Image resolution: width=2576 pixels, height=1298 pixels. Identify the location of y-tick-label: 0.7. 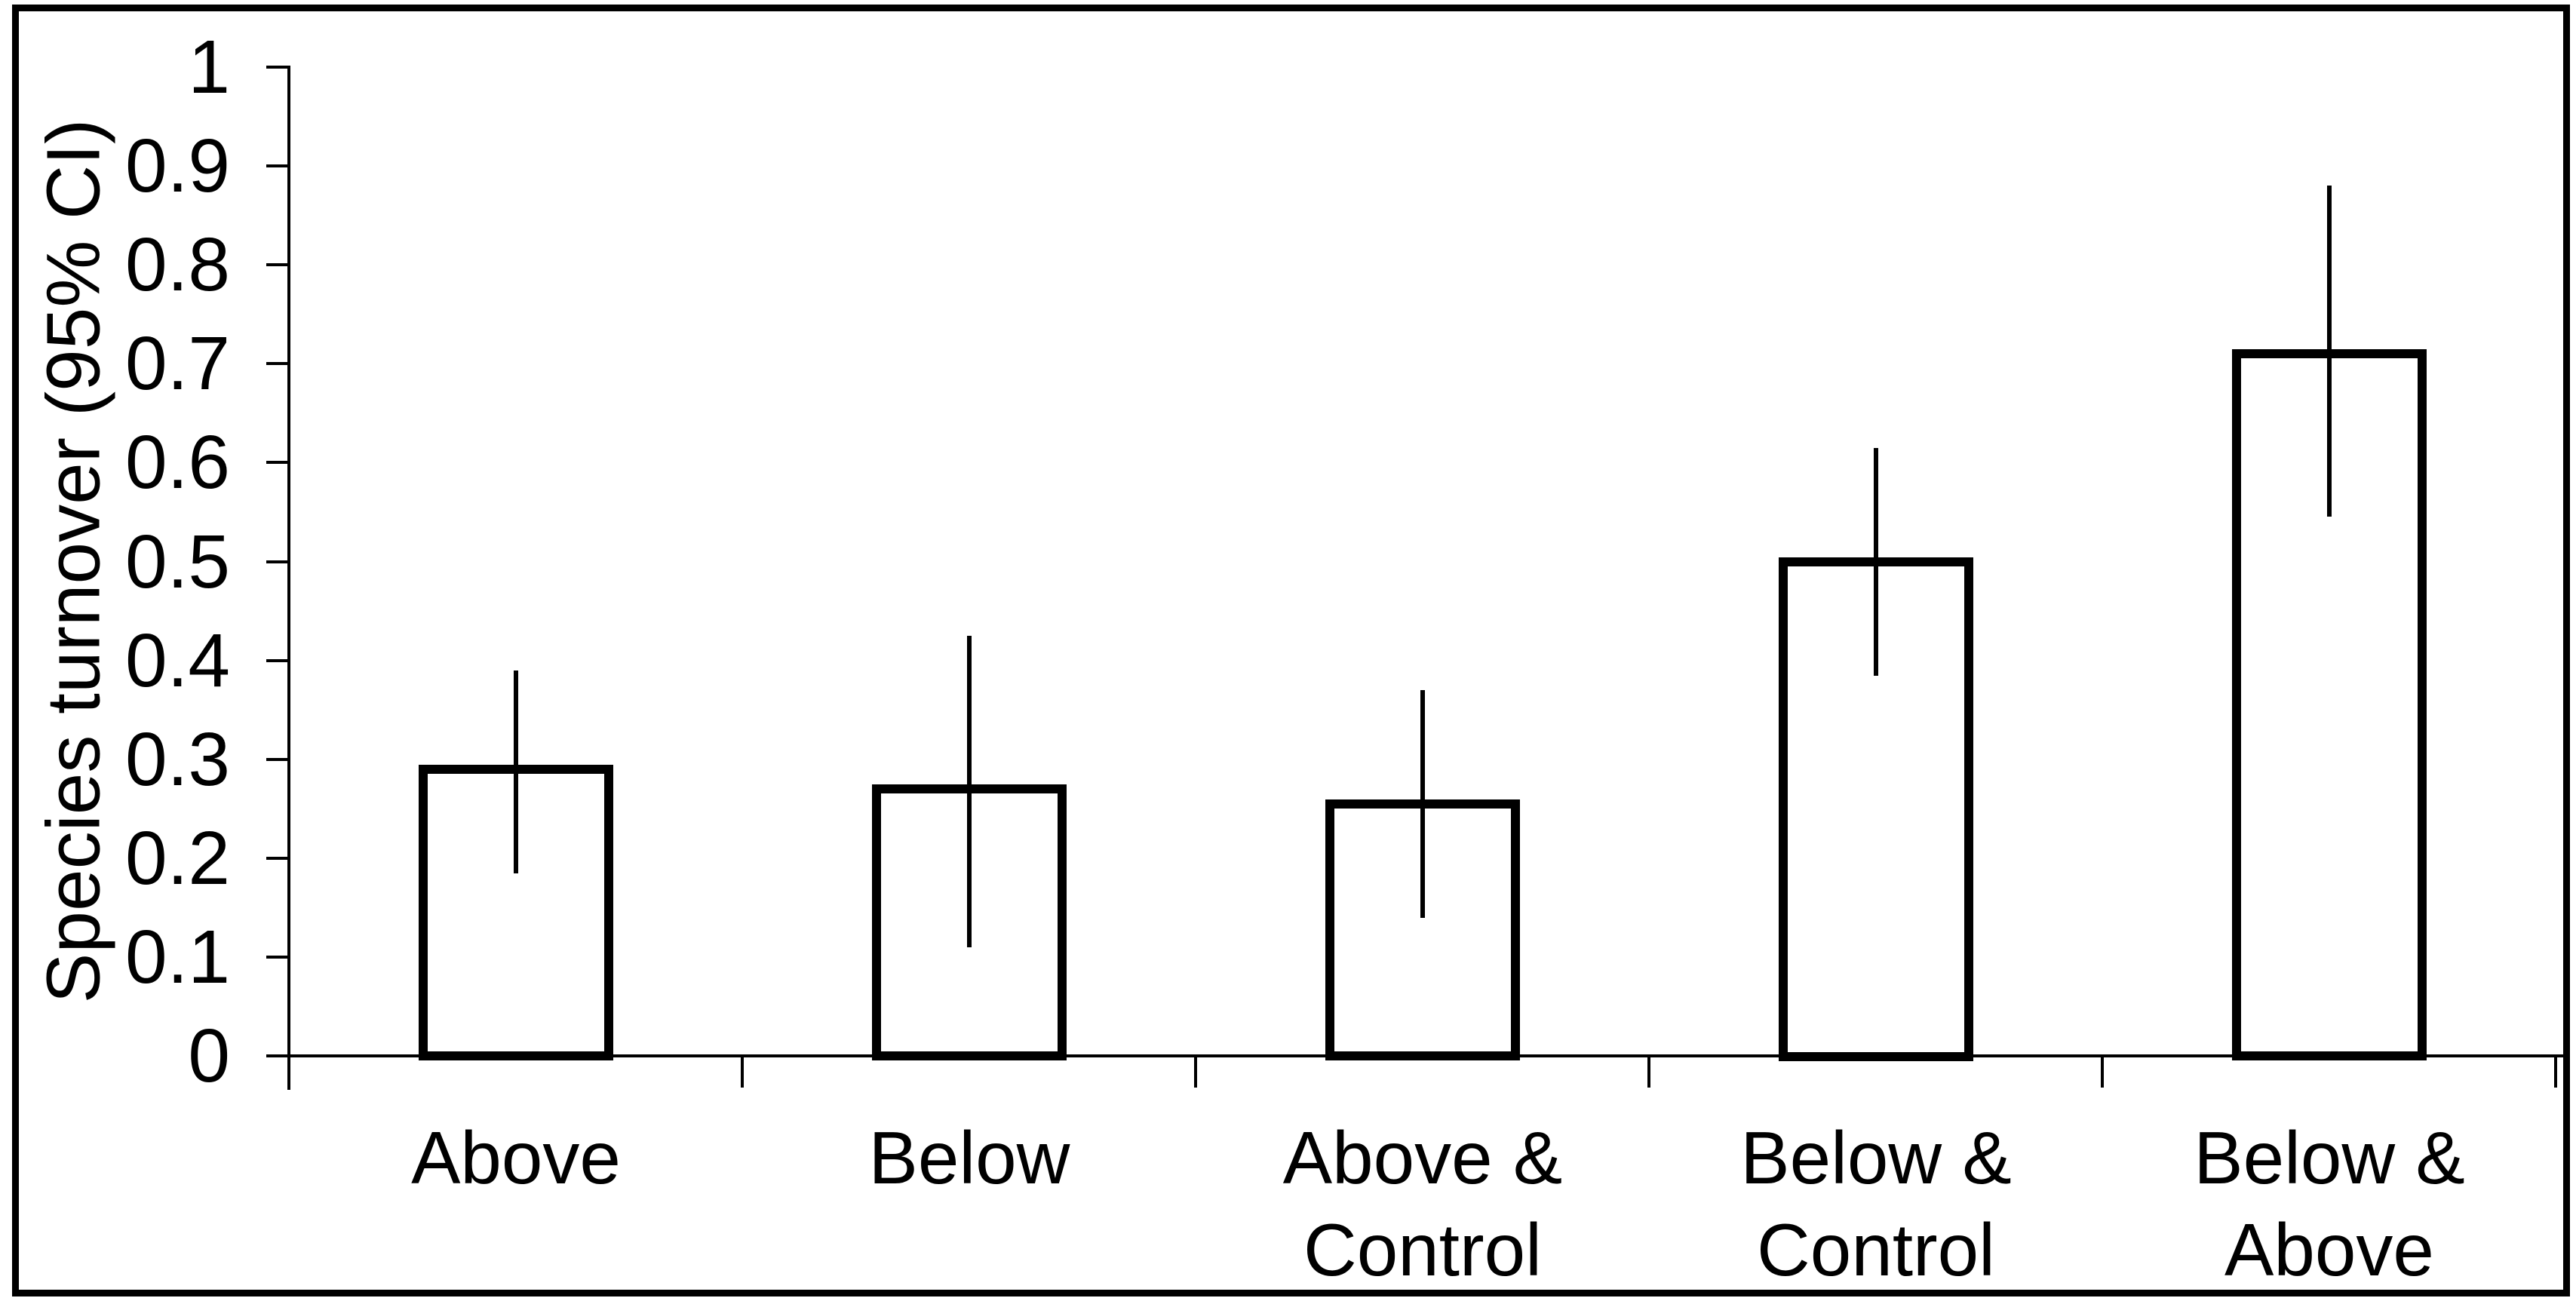
(177, 363).